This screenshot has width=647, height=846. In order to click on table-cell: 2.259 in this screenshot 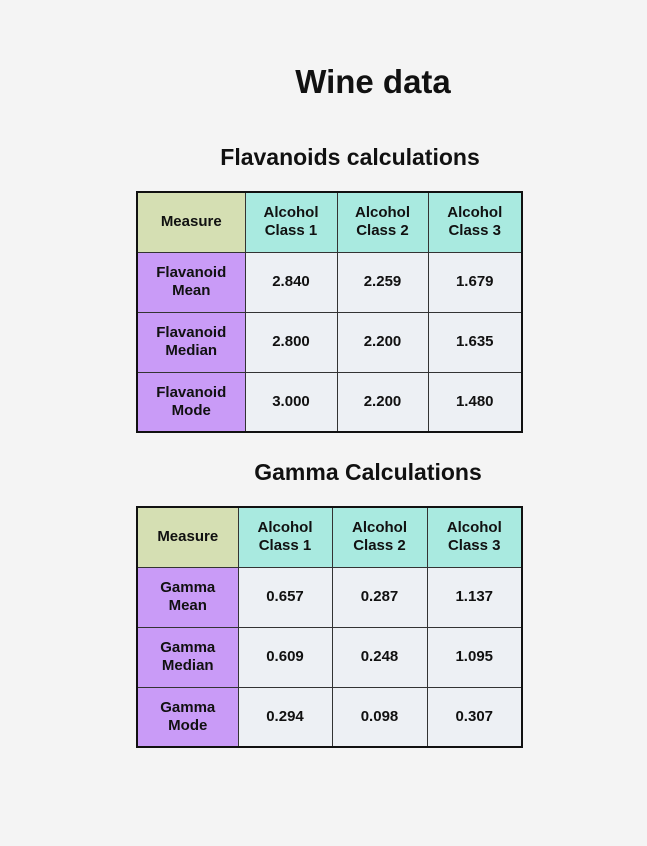, I will do `click(382, 282)`.